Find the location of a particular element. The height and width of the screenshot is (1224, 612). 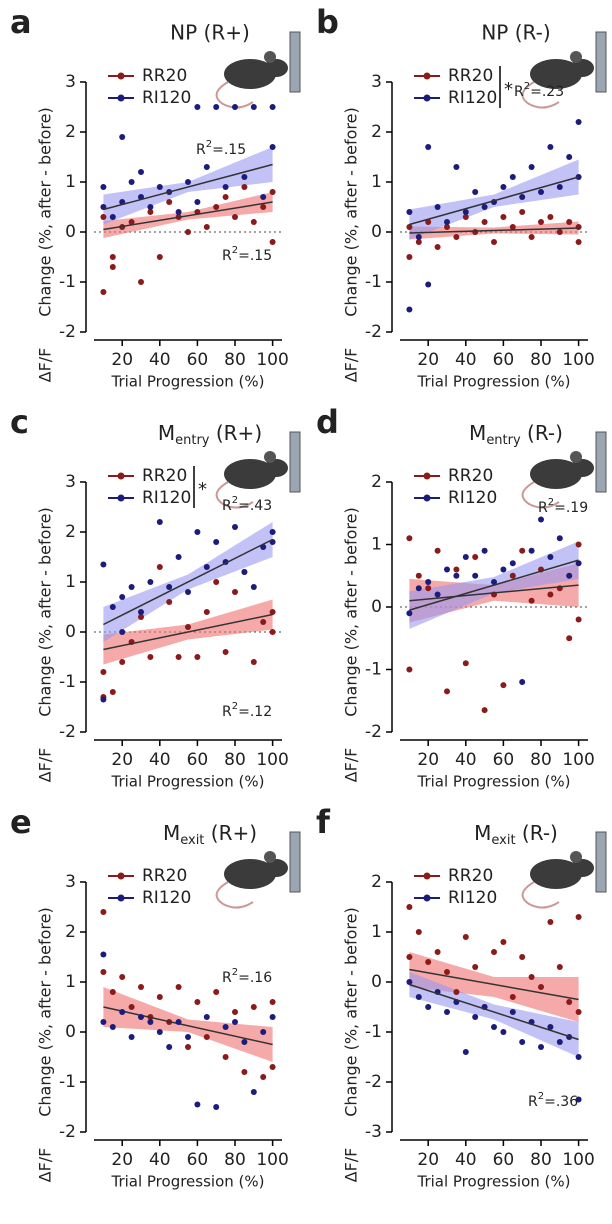

mouse-head is located at coordinates (582, 68).